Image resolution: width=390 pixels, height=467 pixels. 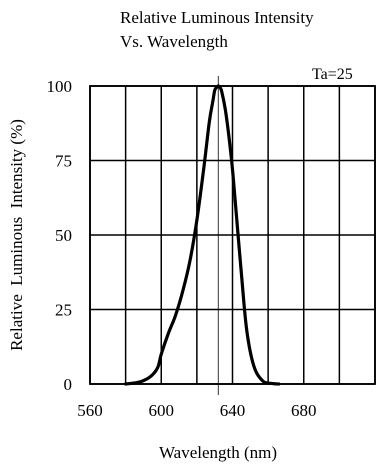 I want to click on x-axis-label: Wavelength (nm), so click(x=218, y=452).